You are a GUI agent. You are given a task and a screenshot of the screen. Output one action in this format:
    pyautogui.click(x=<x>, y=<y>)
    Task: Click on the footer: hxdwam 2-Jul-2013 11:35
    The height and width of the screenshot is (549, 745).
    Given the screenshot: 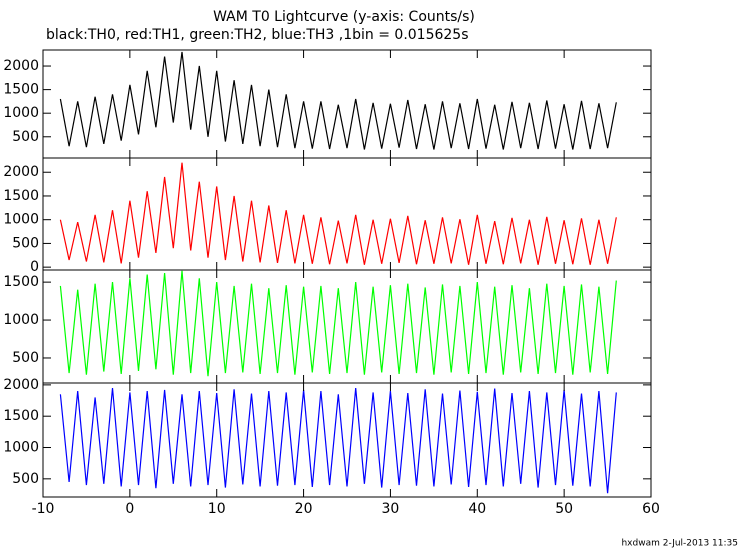 What is the action you would take?
    pyautogui.click(x=679, y=544)
    